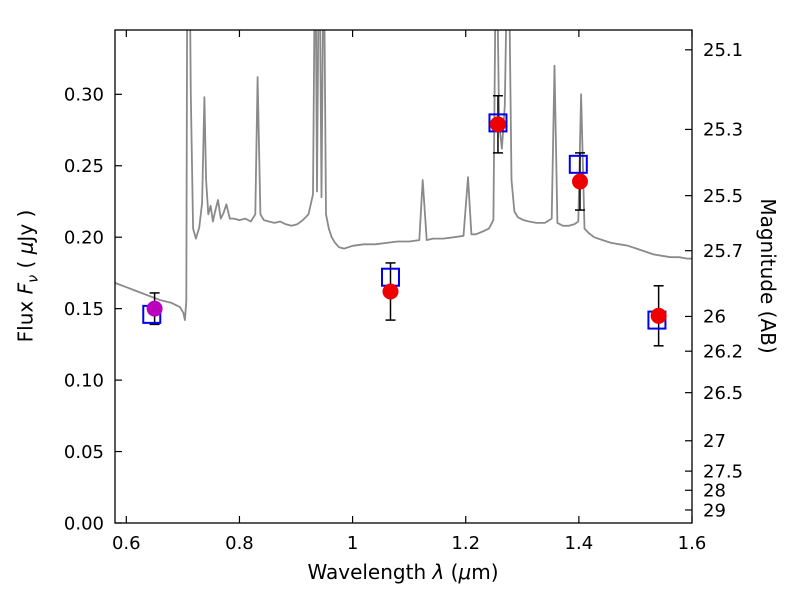 This screenshot has width=800, height=600. Describe the element at coordinates (25, 318) in the screenshot. I see `ylabel-flux: Flux` at that location.